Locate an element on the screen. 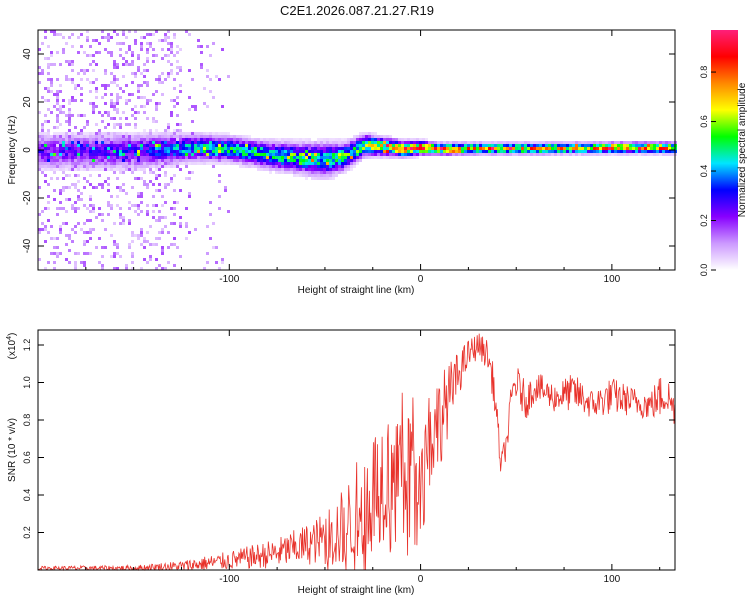 The image size is (750, 605). colorbar-tick-label: 0.0 is located at coordinates (704, 270).